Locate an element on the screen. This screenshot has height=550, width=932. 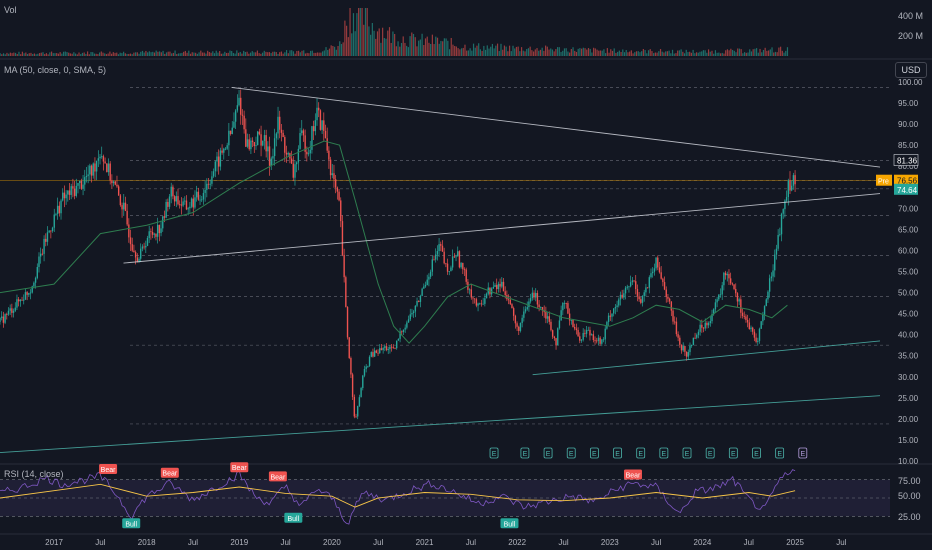
rsi-pane: Bear Bear Bear Bear Bear Bull Bull Bull is located at coordinates (445, 495).